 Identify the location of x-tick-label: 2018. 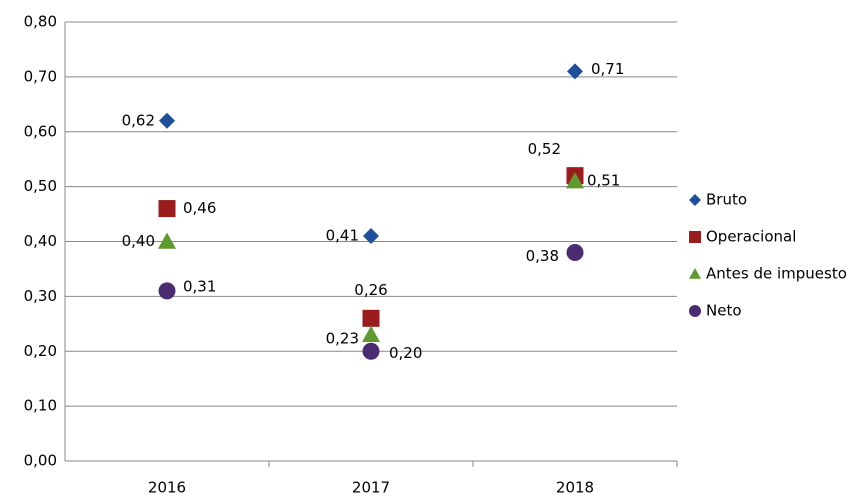
(575, 487).